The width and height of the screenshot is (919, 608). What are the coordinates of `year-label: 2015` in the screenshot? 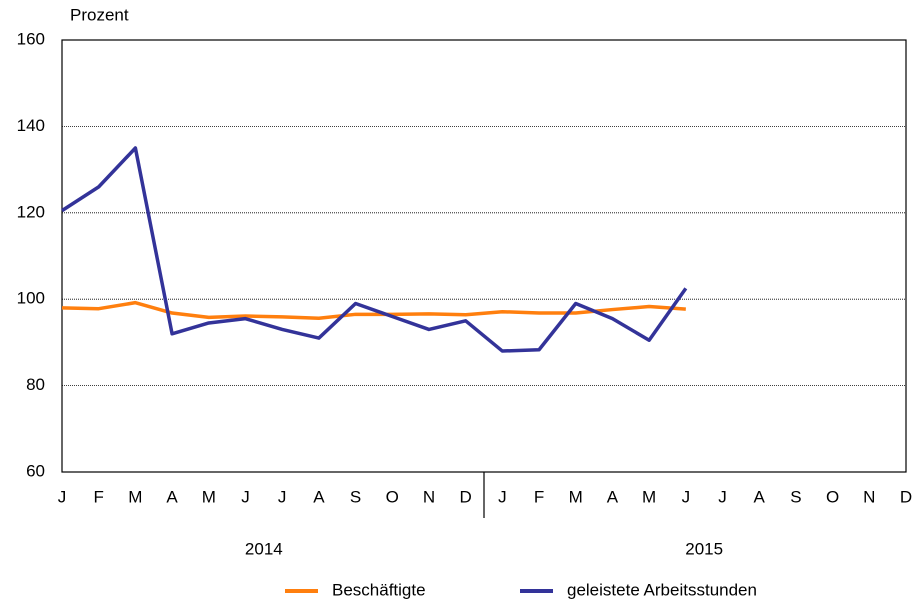 It's located at (704, 548).